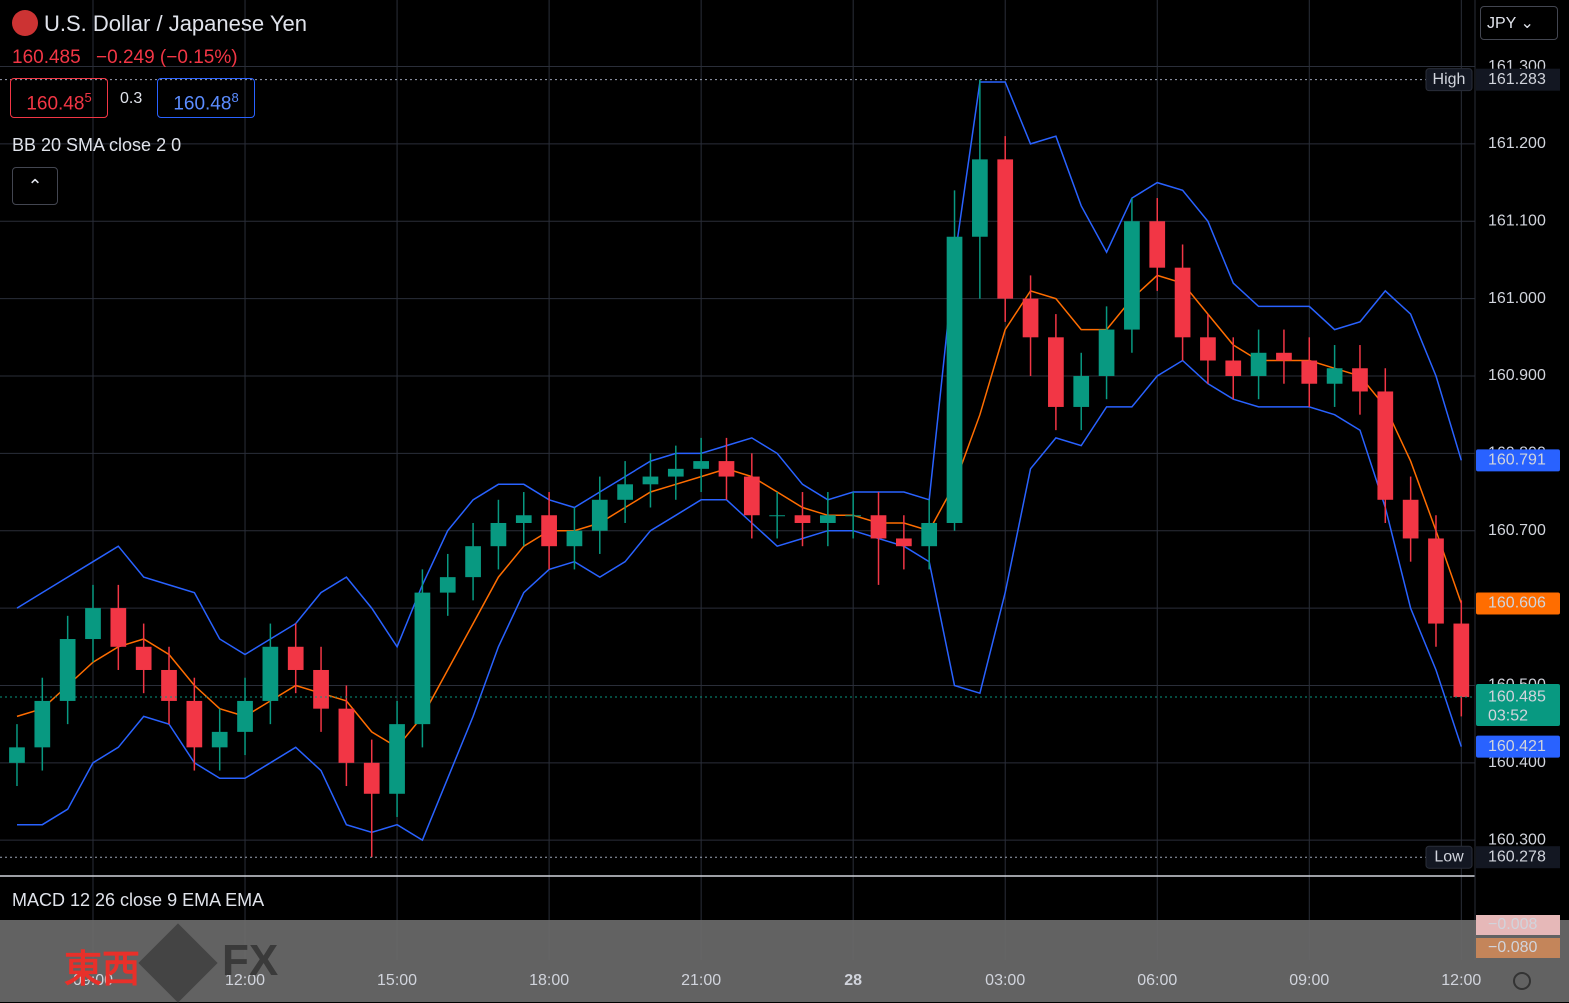 This screenshot has height=1003, width=1569. What do you see at coordinates (1502, 23) in the screenshot?
I see `currency: JPY` at bounding box center [1502, 23].